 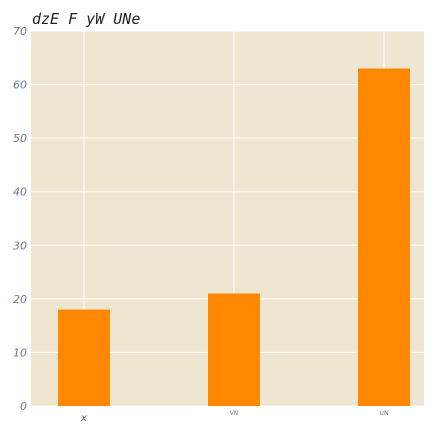 What do you see at coordinates (20, 352) in the screenshot?
I see `y-tick-label: 10` at bounding box center [20, 352].